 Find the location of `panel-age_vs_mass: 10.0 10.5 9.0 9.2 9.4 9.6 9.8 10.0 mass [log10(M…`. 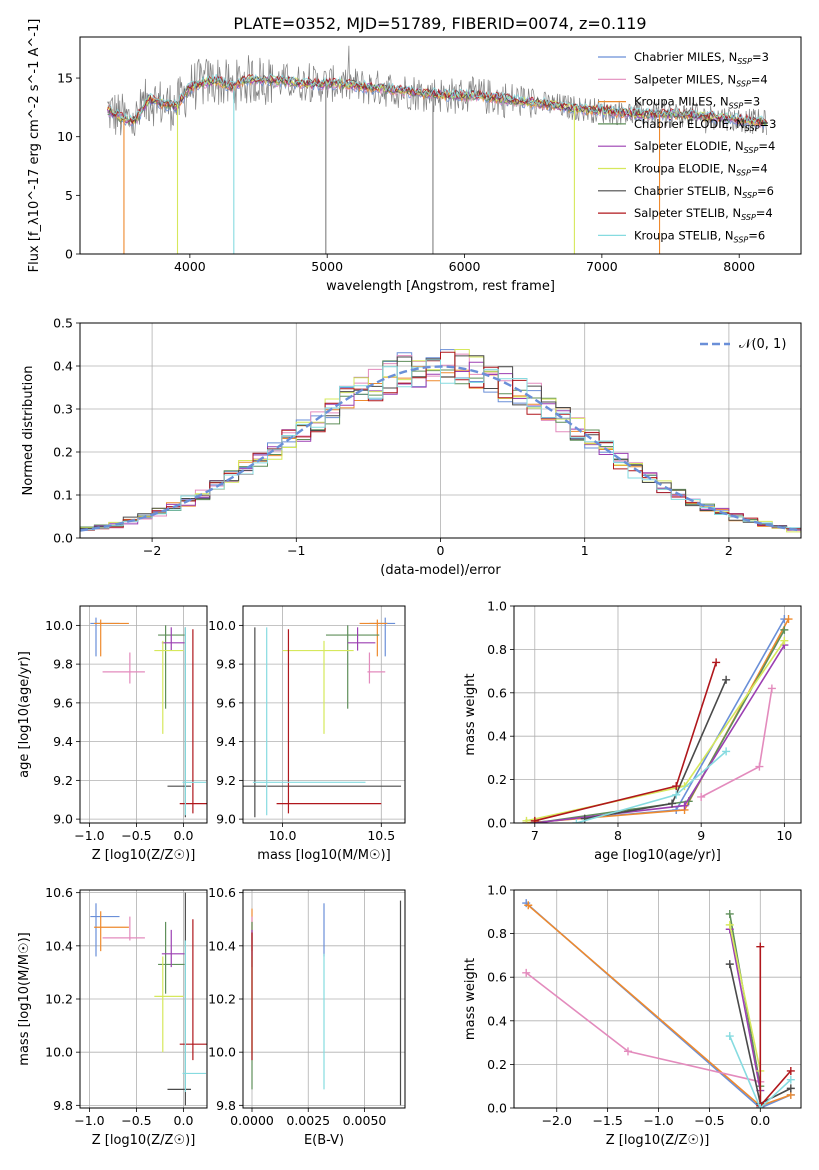

panel-age_vs_mass: 10.0 10.5 9.0 9.2 9.4 9.6 9.8 10.0 mass [log10(M… is located at coordinates (307, 734).